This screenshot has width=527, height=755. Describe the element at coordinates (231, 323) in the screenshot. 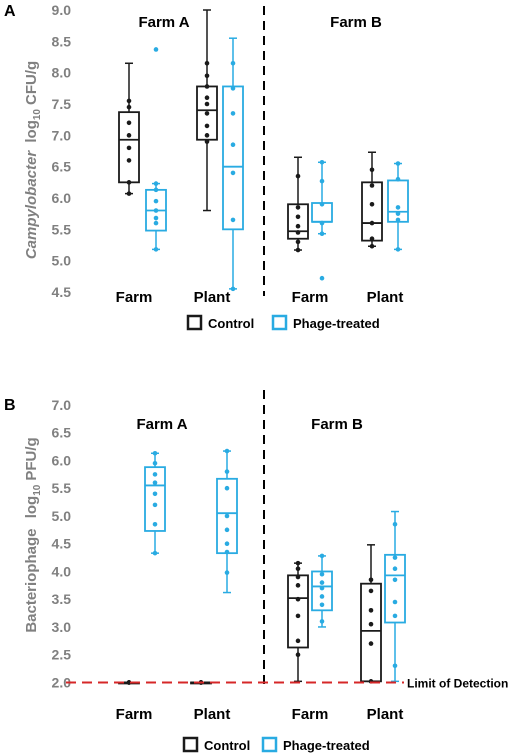

I see `panel-a-legend-control: Control` at that location.